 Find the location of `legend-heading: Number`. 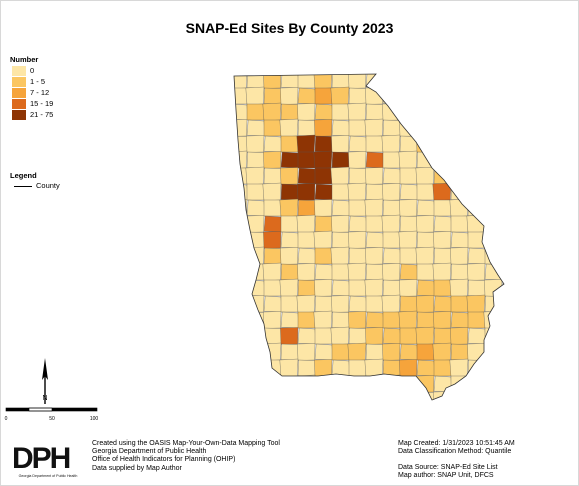

legend-heading: Number is located at coordinates (24, 59).